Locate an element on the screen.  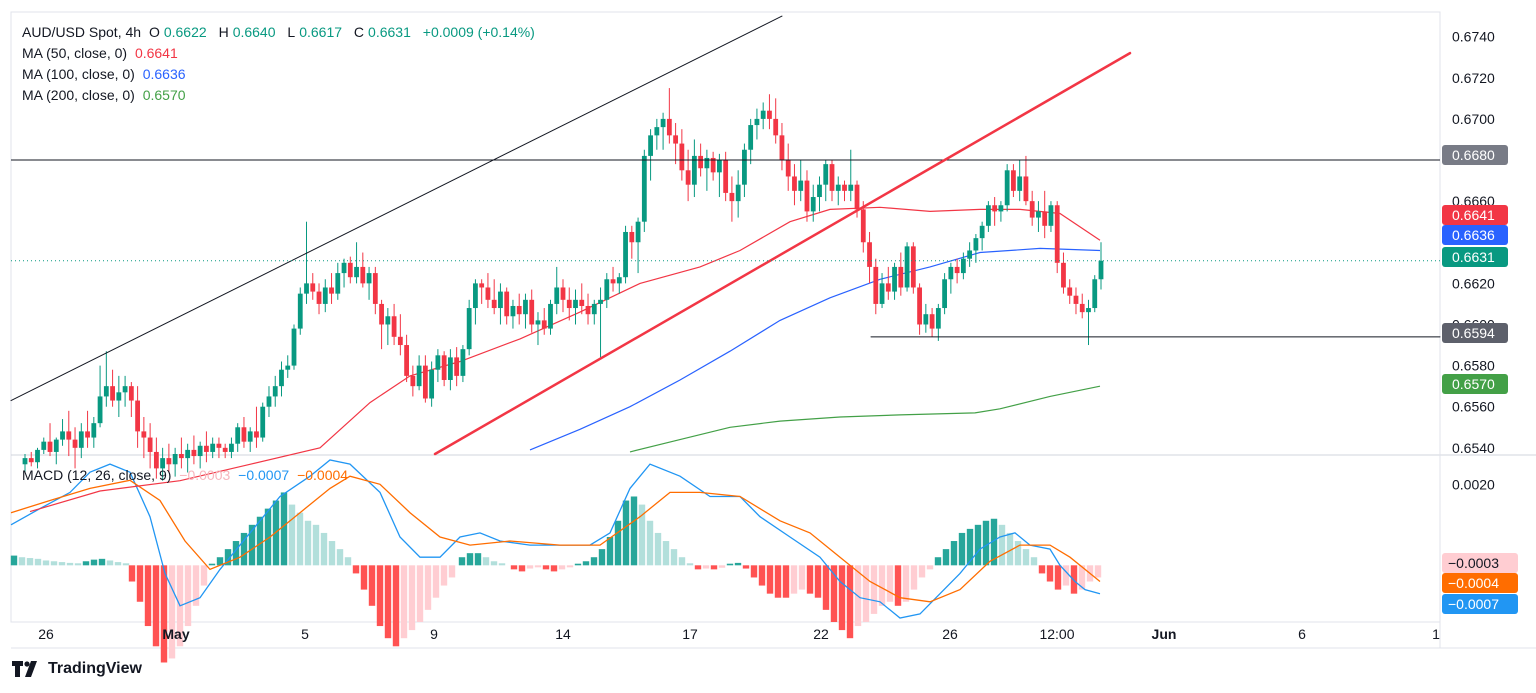
ma100-line is located at coordinates (815, 349).